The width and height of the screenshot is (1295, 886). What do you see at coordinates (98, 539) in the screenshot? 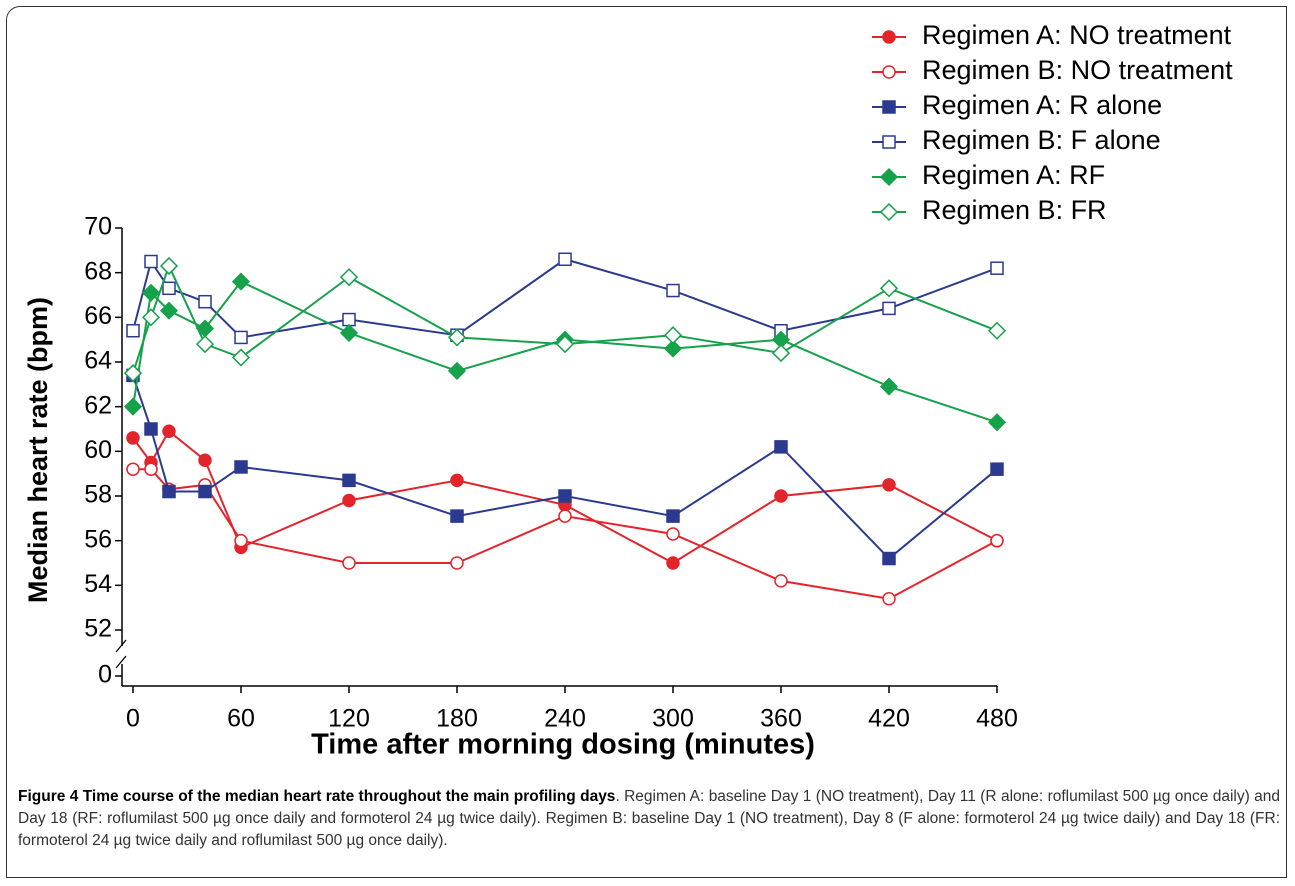
I see `y-tick-label: 56` at bounding box center [98, 539].